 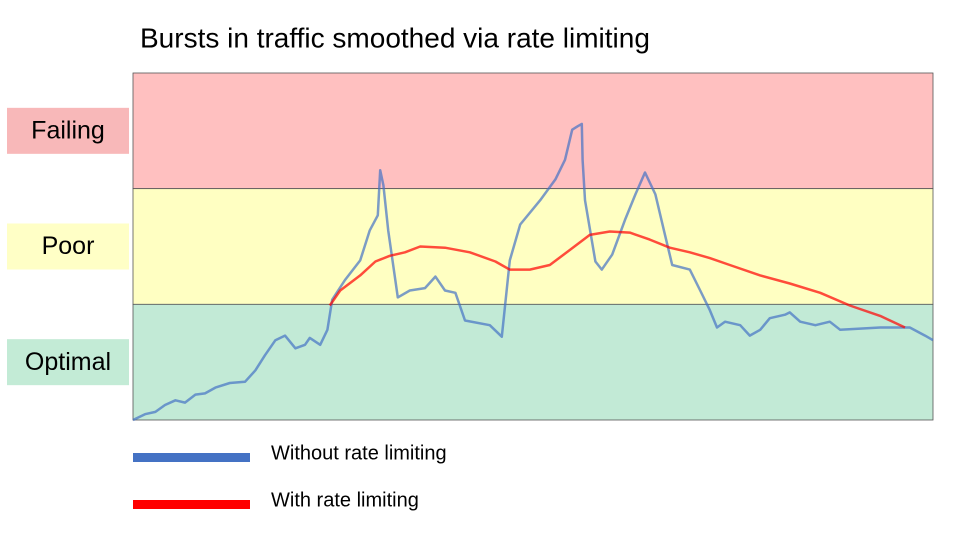 I want to click on series-line, so click(x=617, y=279).